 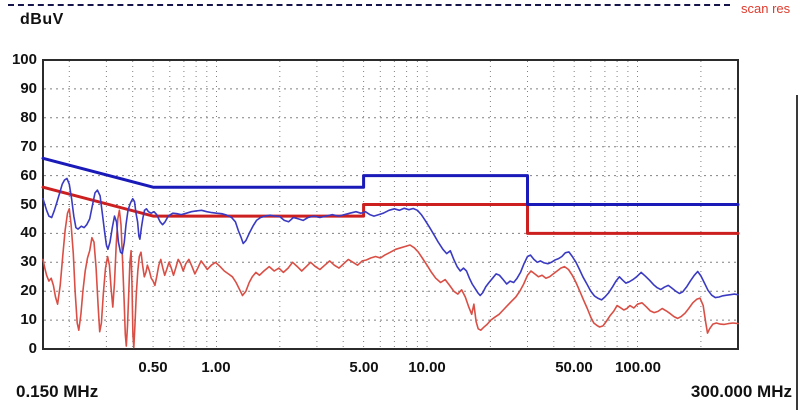 I want to click on x-tick-label: 1.00, so click(x=216, y=367).